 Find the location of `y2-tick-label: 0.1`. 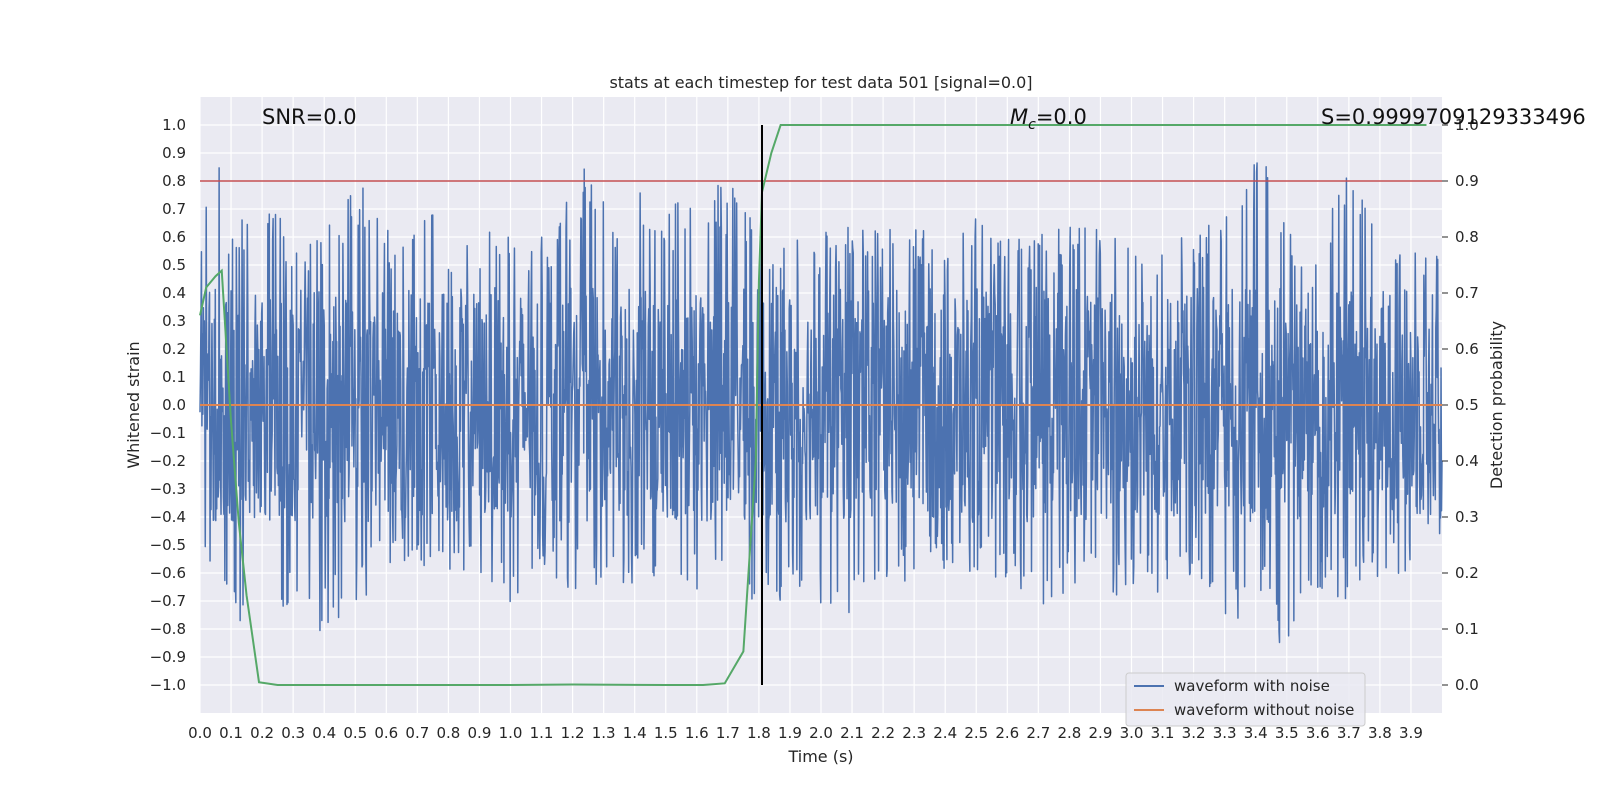

y2-tick-label: 0.1 is located at coordinates (1467, 629).